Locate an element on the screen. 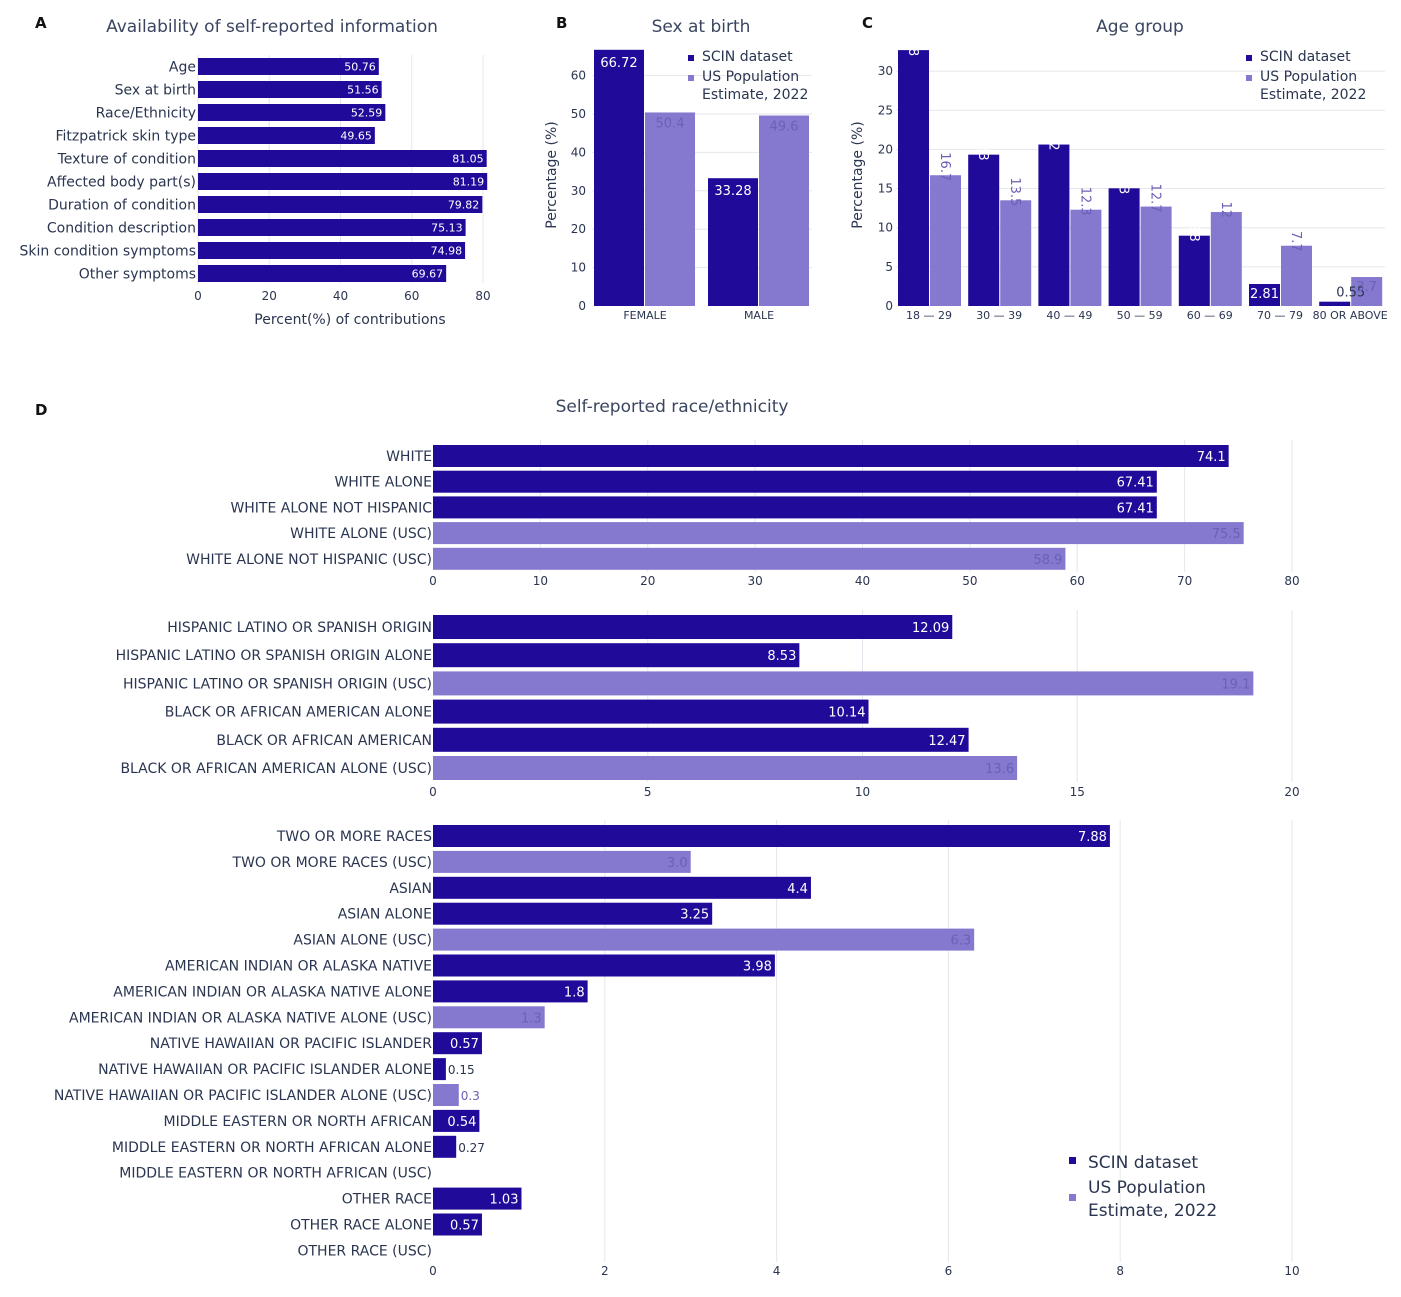 This screenshot has width=1401, height=1297. data-label: 32.68 is located at coordinates (912, 37).